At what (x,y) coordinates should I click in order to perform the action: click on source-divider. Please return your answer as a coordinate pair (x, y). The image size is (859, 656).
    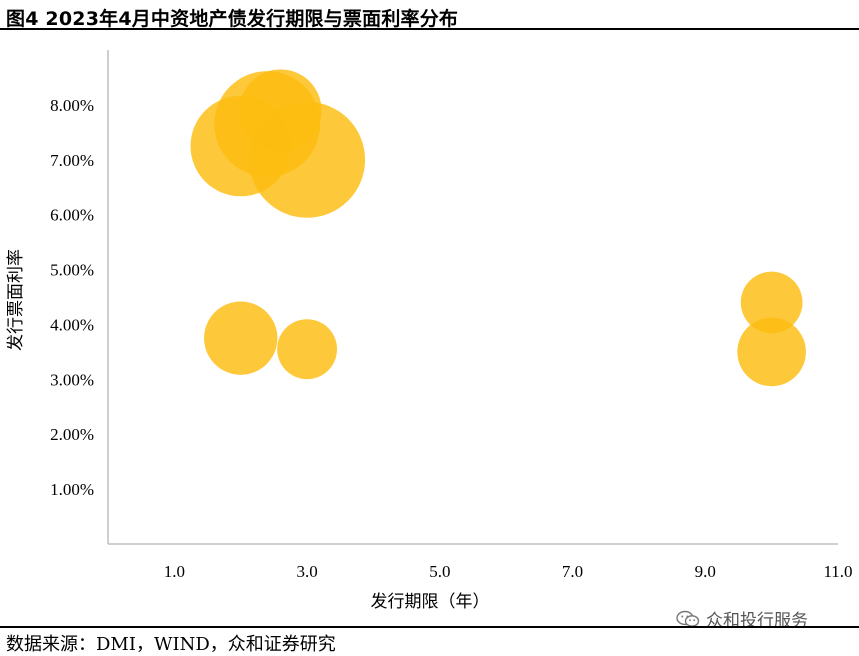
    Looking at the image, I should click on (429, 627).